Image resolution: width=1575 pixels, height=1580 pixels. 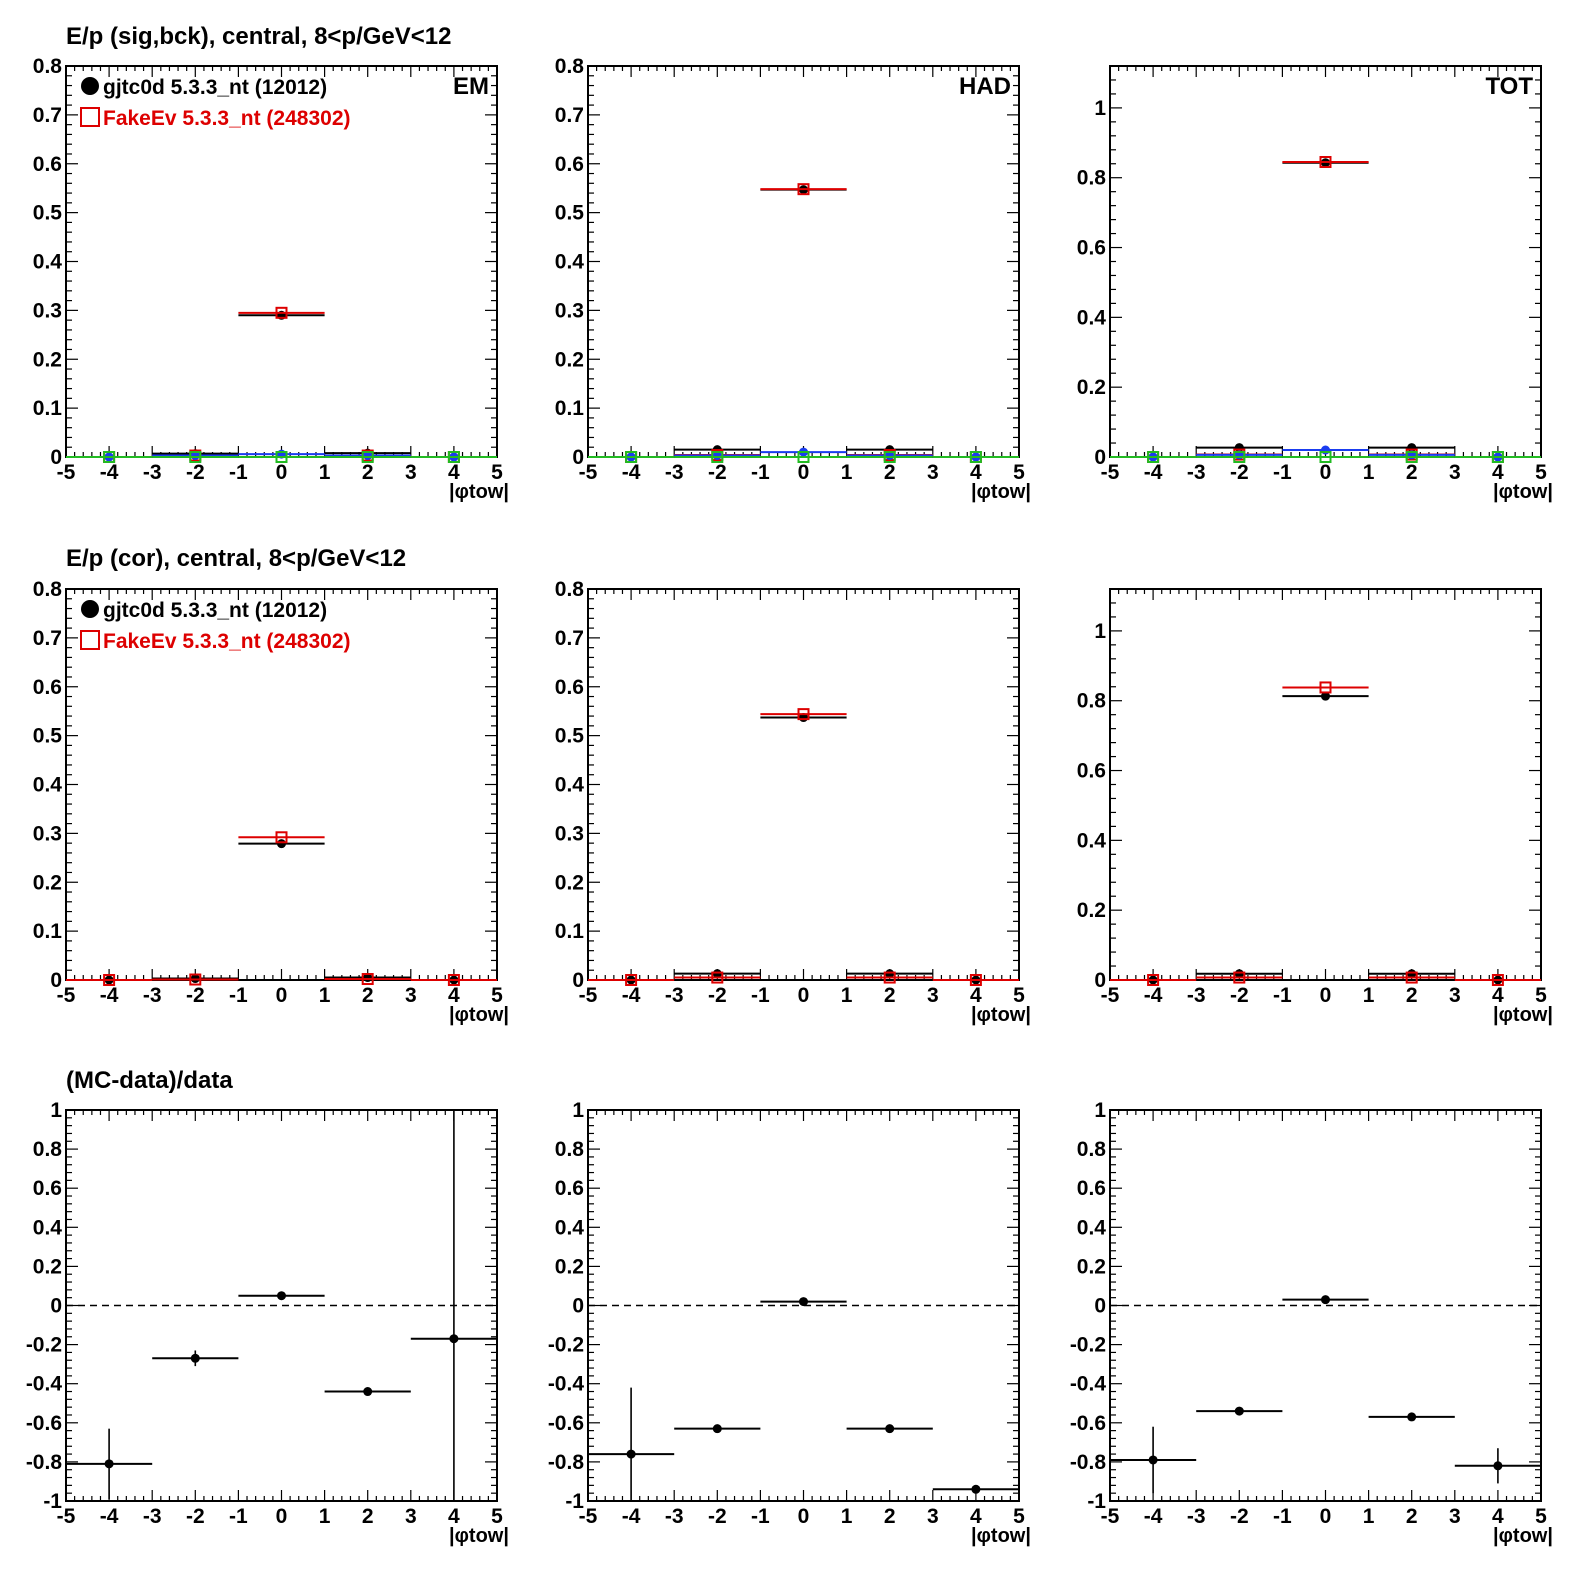 I want to click on panel-label: TOT, so click(x=1509, y=86).